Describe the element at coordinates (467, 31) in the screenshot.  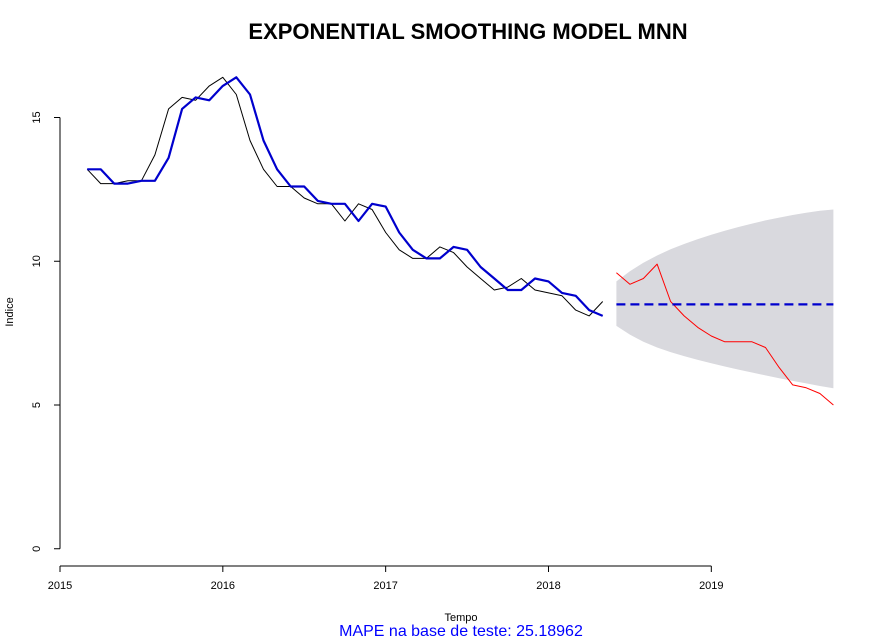
I see `chart-title: EXPONENTIAL SMOOTHING MODEL MNN` at that location.